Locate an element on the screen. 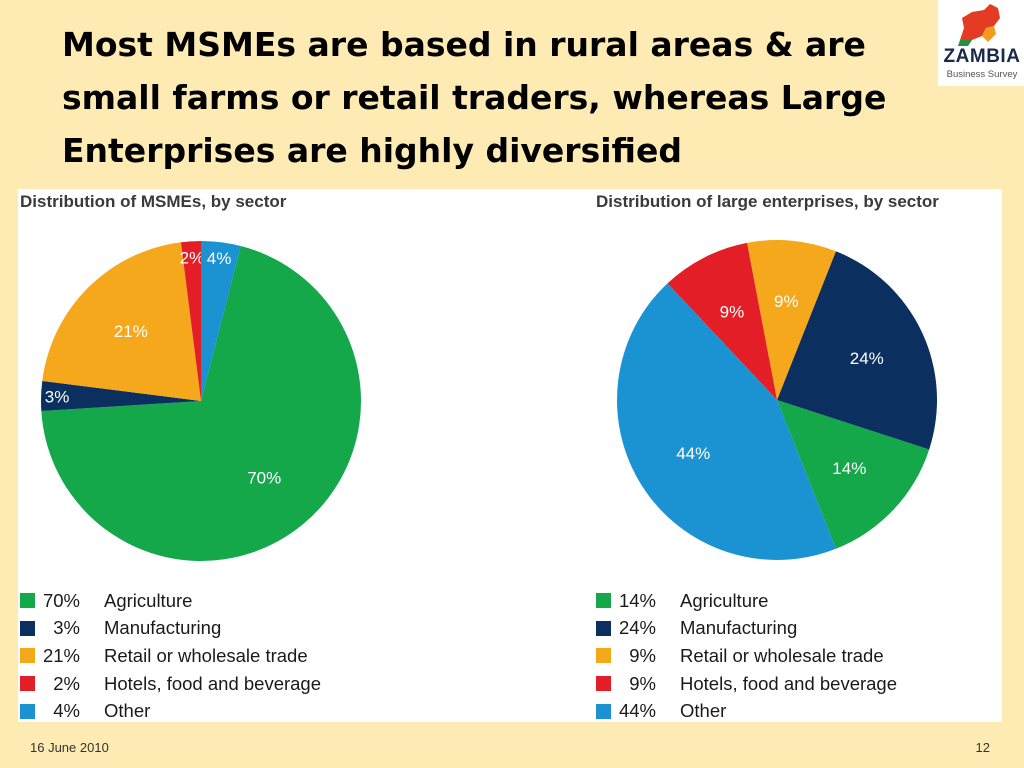  legend-item: 3% Manufacturing is located at coordinates (170, 629).